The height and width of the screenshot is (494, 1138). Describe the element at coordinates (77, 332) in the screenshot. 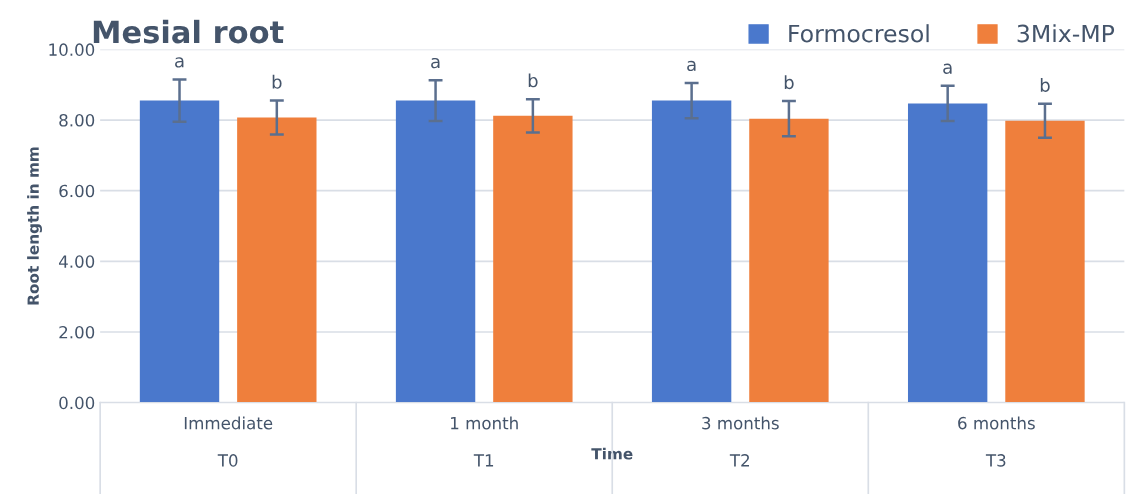

I see `y-tick-label: 2.00` at that location.